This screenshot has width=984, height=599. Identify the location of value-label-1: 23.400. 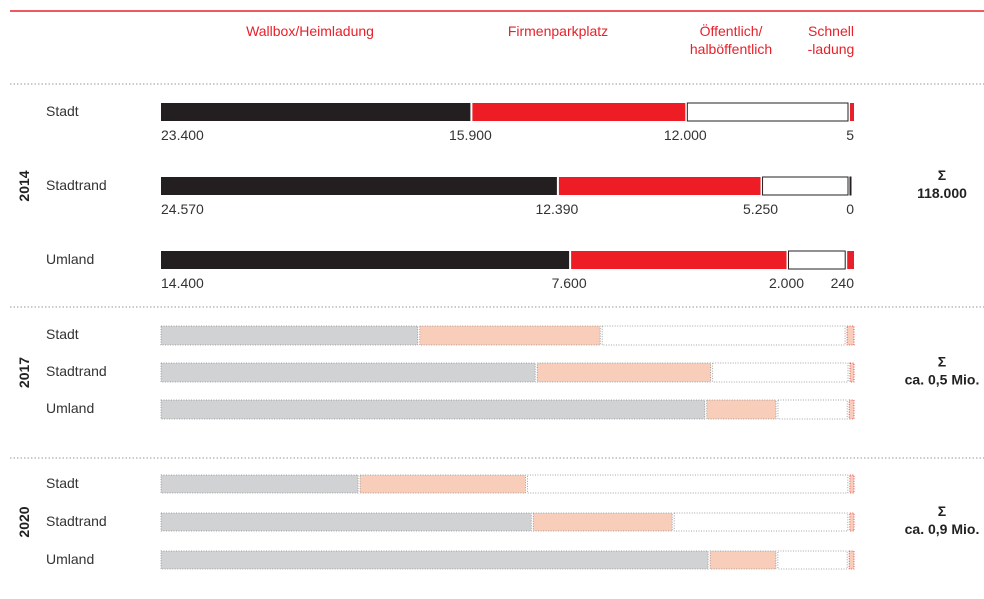
(182, 135).